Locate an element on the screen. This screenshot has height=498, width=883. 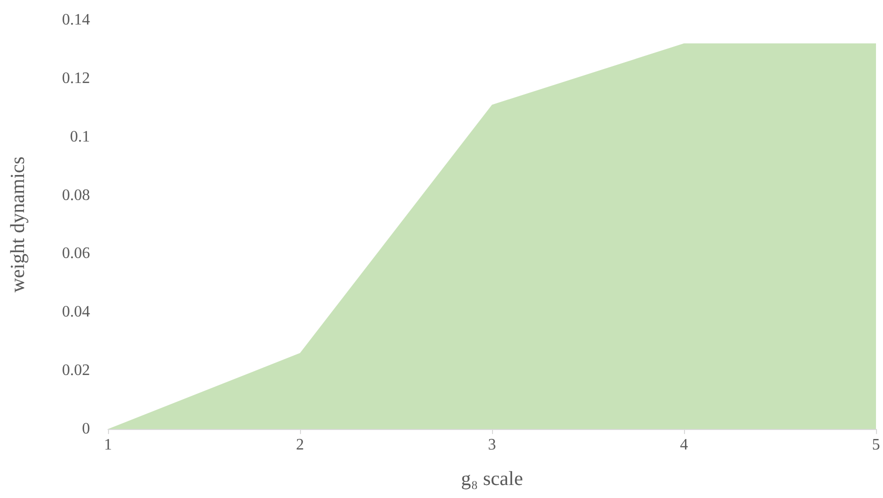
x-tick-label: 5 is located at coordinates (876, 445).